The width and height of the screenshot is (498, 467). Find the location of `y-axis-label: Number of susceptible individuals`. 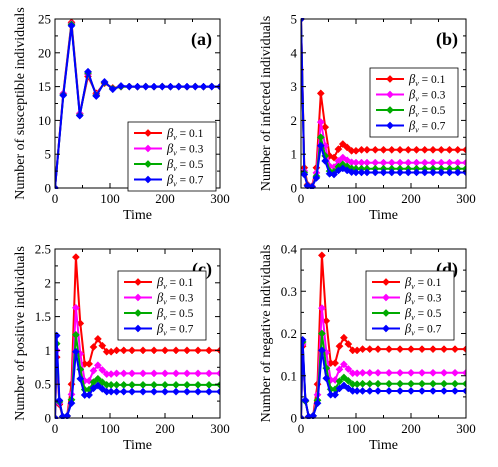

y-axis-label: Number of susceptible individuals is located at coordinates (20, 103).